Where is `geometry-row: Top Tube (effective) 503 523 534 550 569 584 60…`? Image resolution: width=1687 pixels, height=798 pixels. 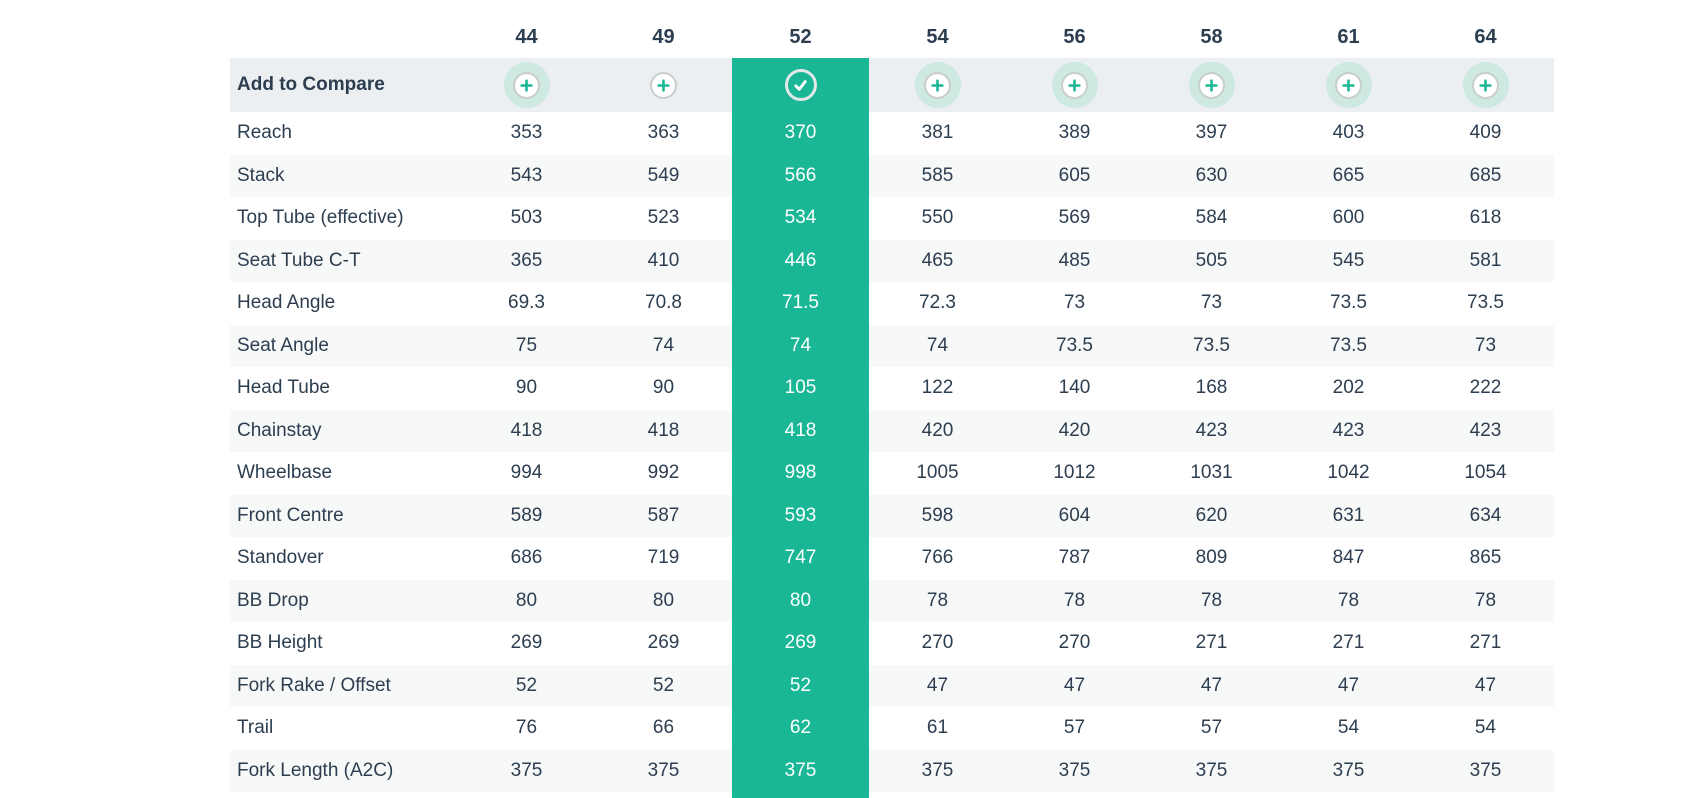 geometry-row: Top Tube (effective) 503 523 534 550 569 584 60… is located at coordinates (892, 218).